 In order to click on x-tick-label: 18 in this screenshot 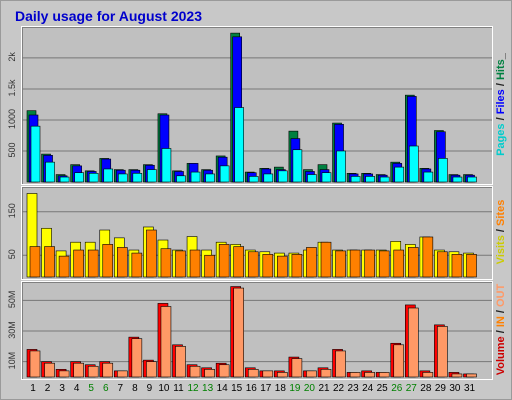, I will do `click(281, 388)`.